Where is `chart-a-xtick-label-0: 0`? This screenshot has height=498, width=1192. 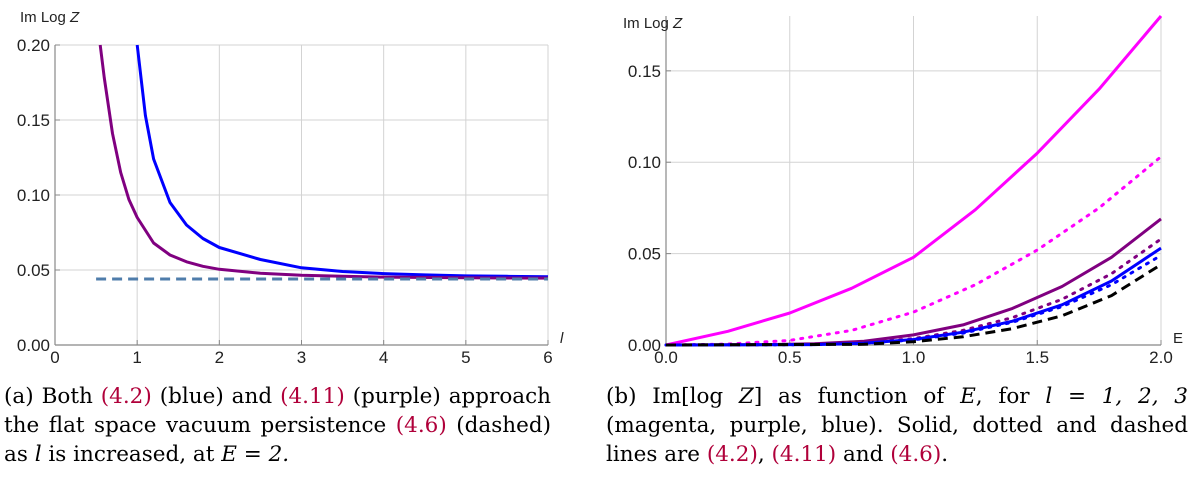
chart-a-xtick-label-0: 0 is located at coordinates (54, 357).